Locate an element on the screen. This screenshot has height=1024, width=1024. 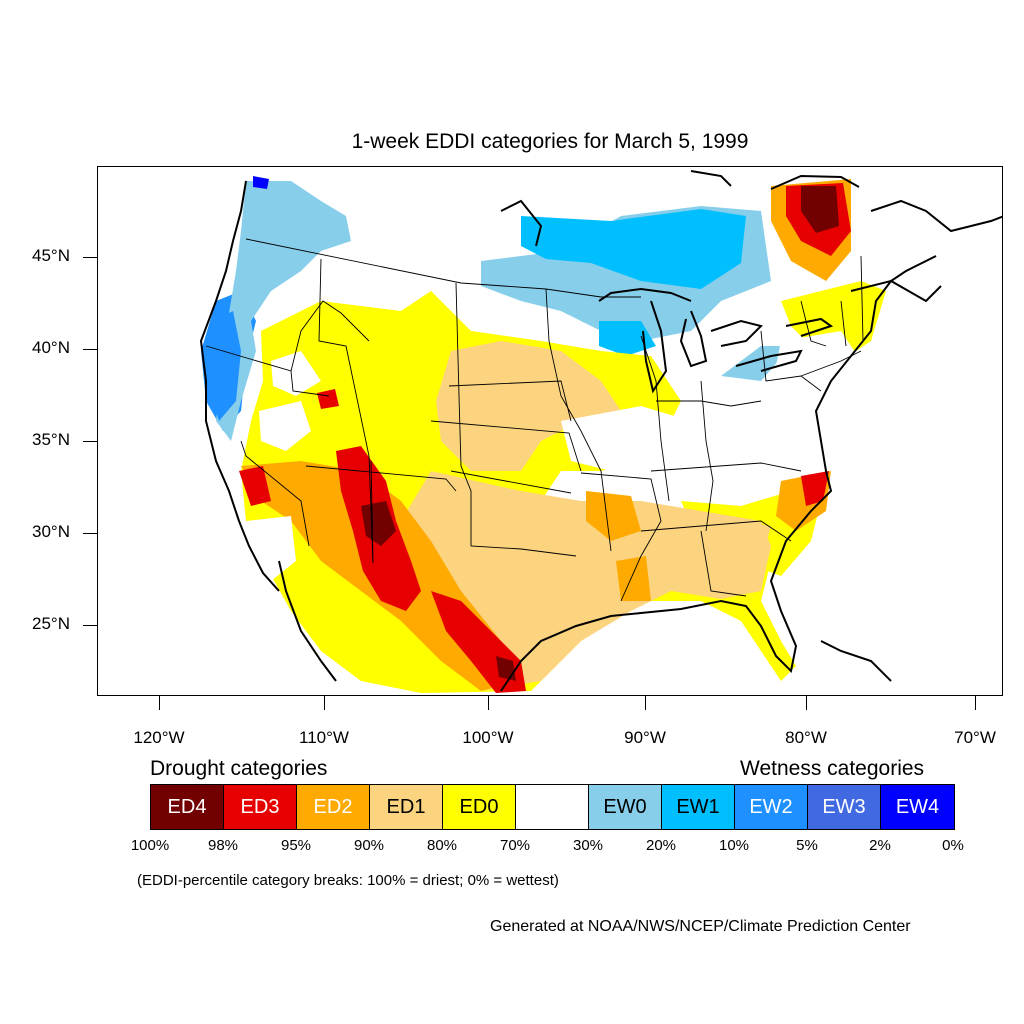
drought-categories-heading: Drought categories is located at coordinates (239, 768).